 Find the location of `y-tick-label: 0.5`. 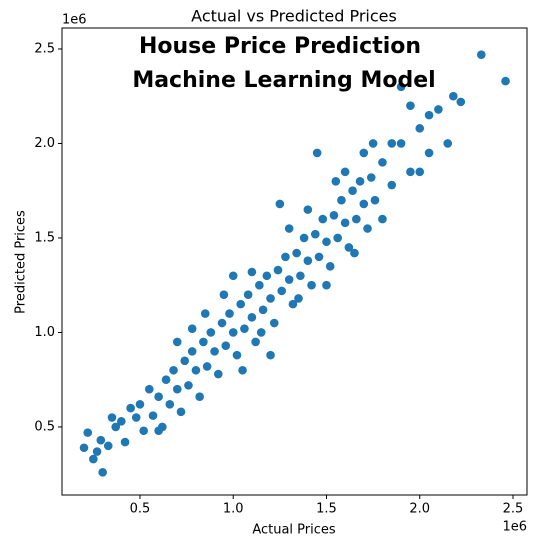

y-tick-label: 0.5 is located at coordinates (44, 426).